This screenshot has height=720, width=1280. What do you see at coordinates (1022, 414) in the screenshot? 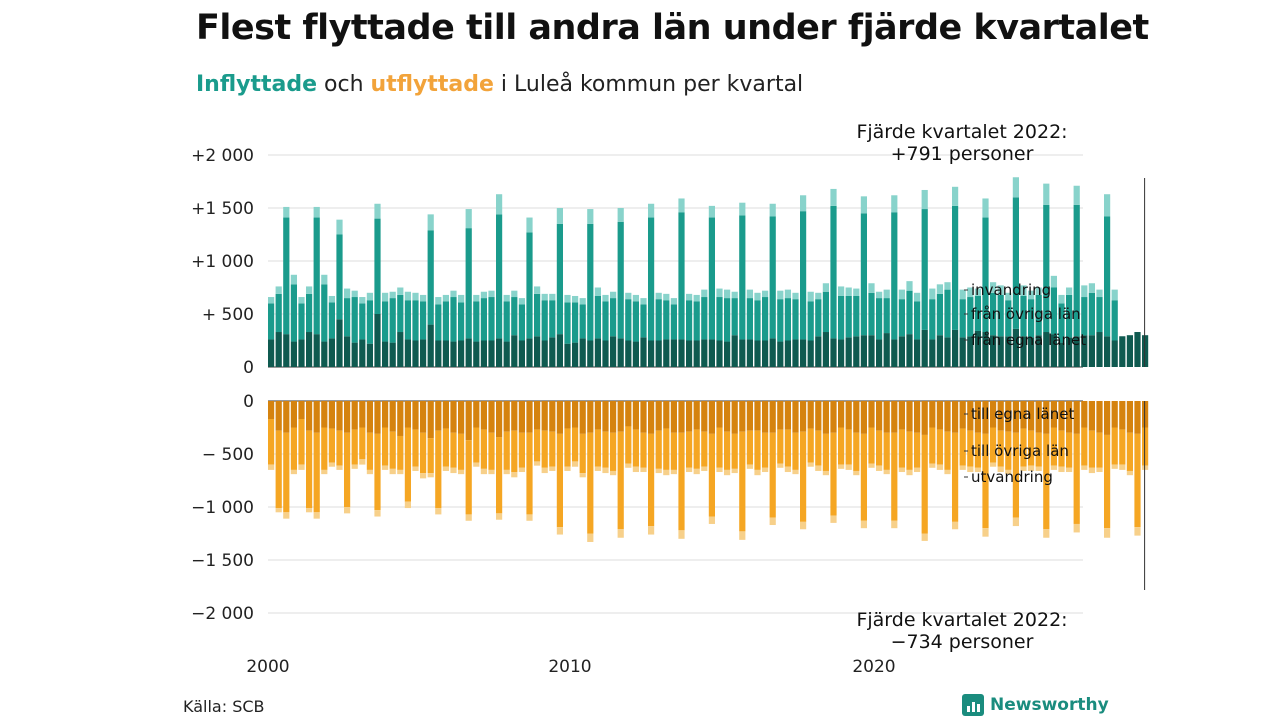
I see `series-label-out: till egna länet` at bounding box center [1022, 414].